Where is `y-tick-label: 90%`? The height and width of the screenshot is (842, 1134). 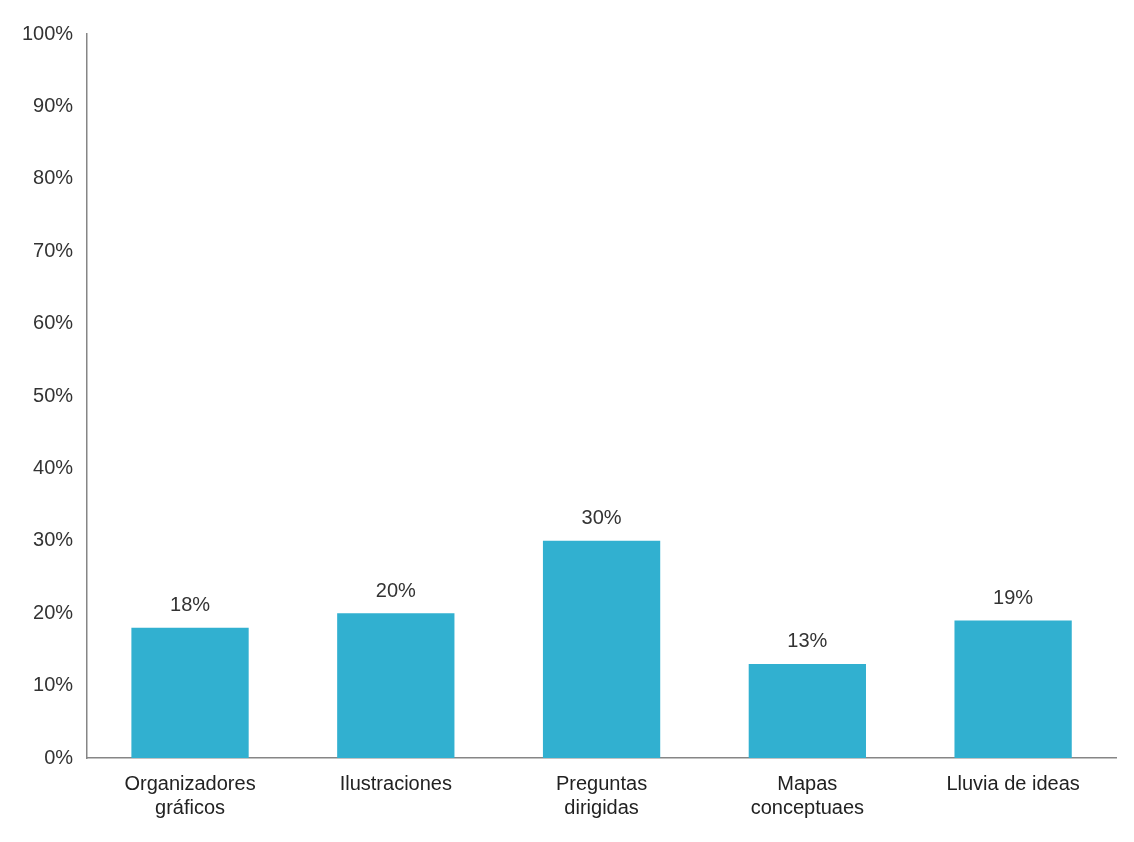
y-tick-label: 90% is located at coordinates (53, 104).